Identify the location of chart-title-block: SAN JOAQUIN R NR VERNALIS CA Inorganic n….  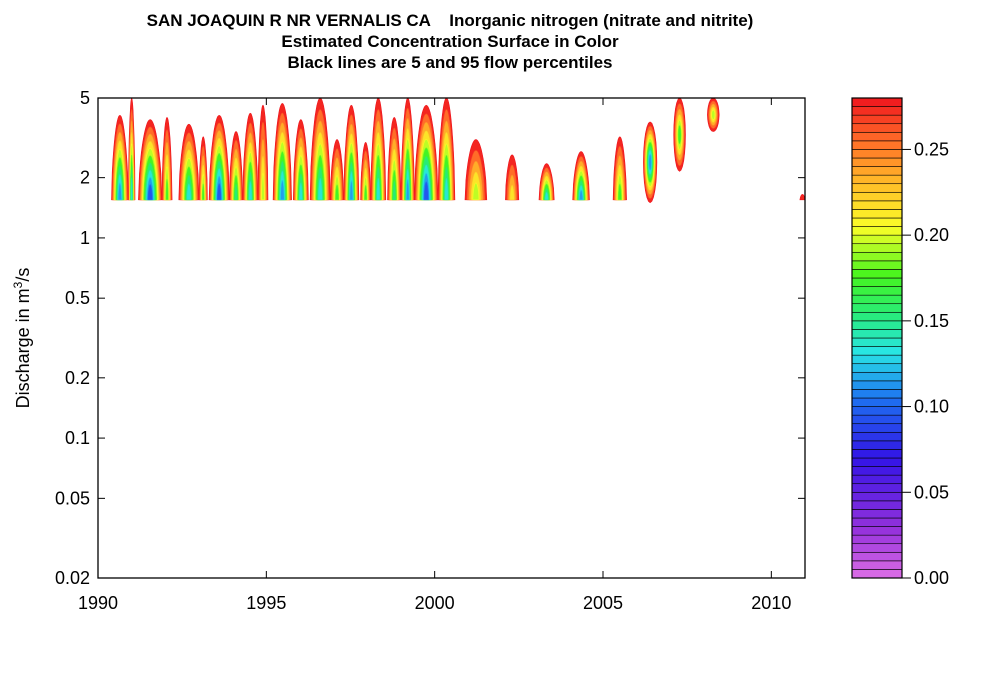
(450, 41).